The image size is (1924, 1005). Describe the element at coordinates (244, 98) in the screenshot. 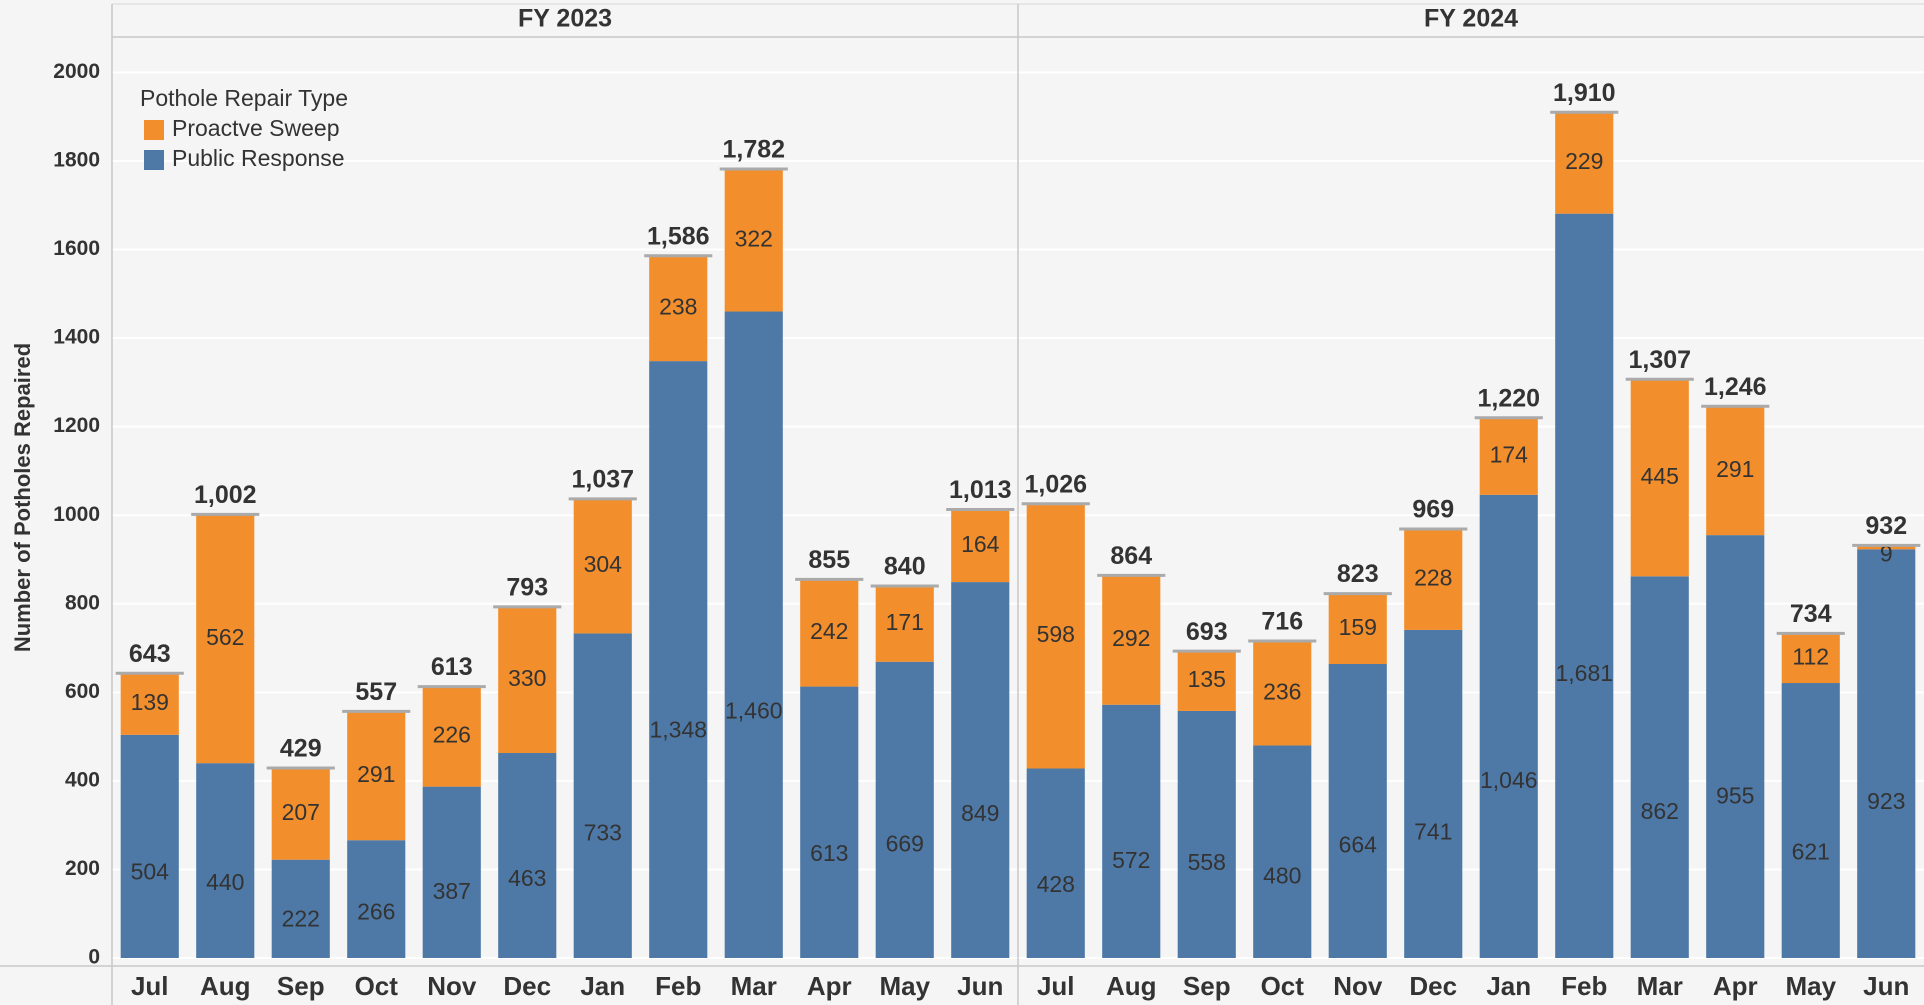

I see `legend-title: Pothole Repair Type` at that location.